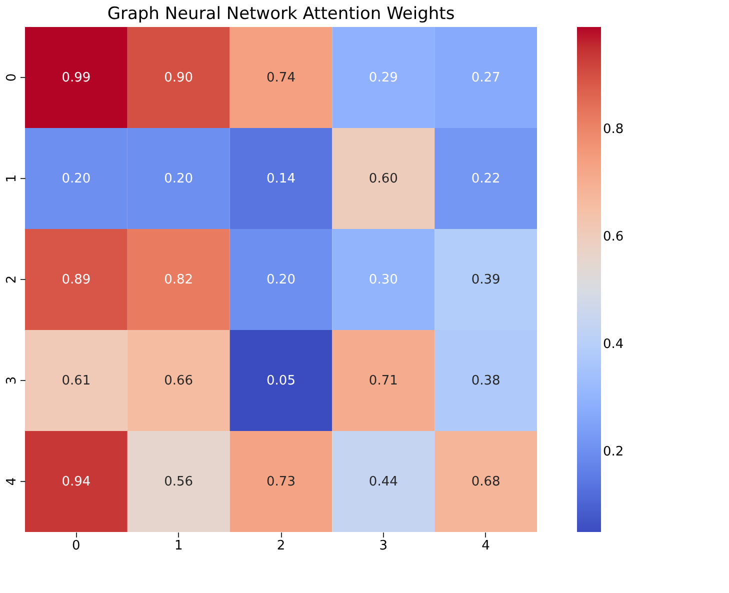 This screenshot has width=729, height=593. What do you see at coordinates (12, 77) in the screenshot?
I see `y-tick-label: 0` at bounding box center [12, 77].